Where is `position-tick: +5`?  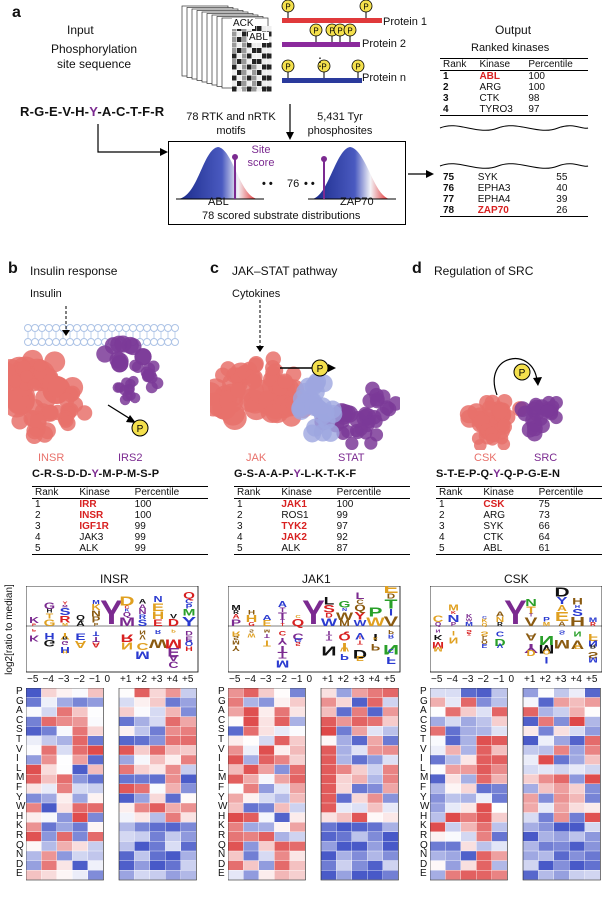 position-tick: +5 is located at coordinates (390, 679).